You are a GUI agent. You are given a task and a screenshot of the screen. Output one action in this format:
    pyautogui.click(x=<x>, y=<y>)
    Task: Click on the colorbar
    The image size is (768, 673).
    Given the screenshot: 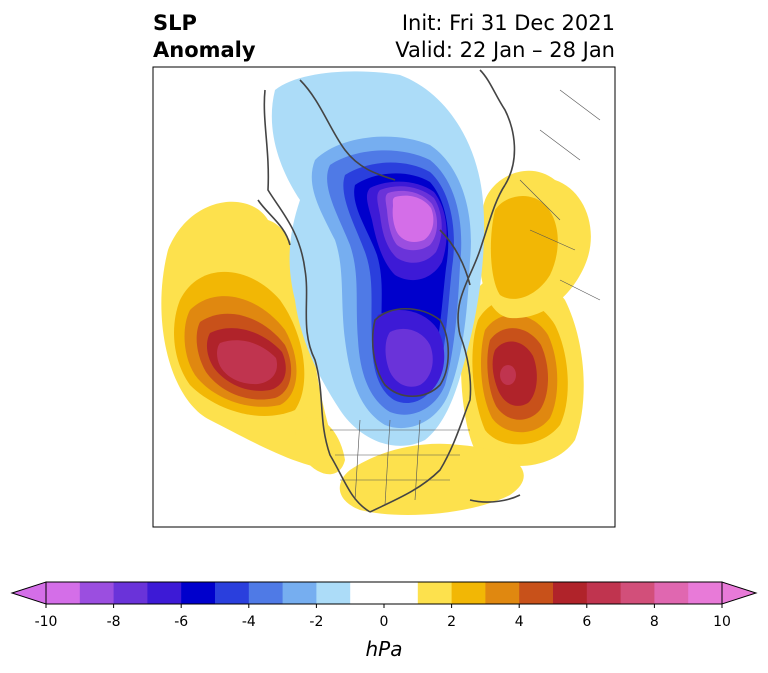 What is the action you would take?
    pyautogui.click(x=384, y=594)
    